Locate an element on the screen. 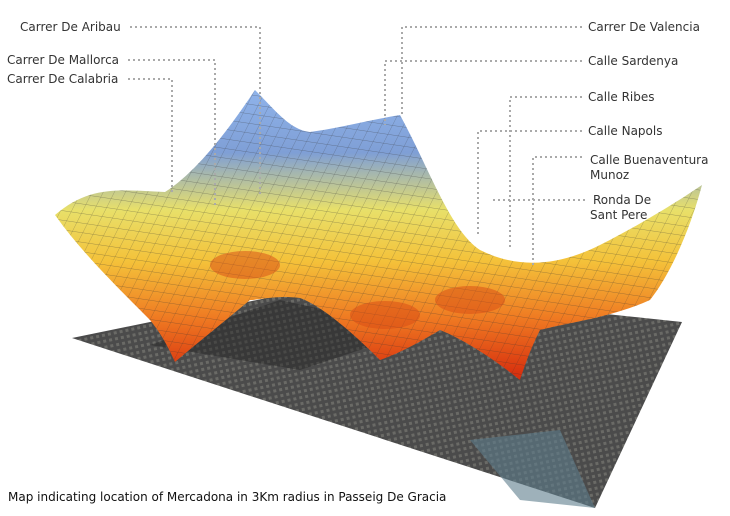 The width and height of the screenshot is (730, 516). street-label: Carrer De Calabria is located at coordinates (62, 79).